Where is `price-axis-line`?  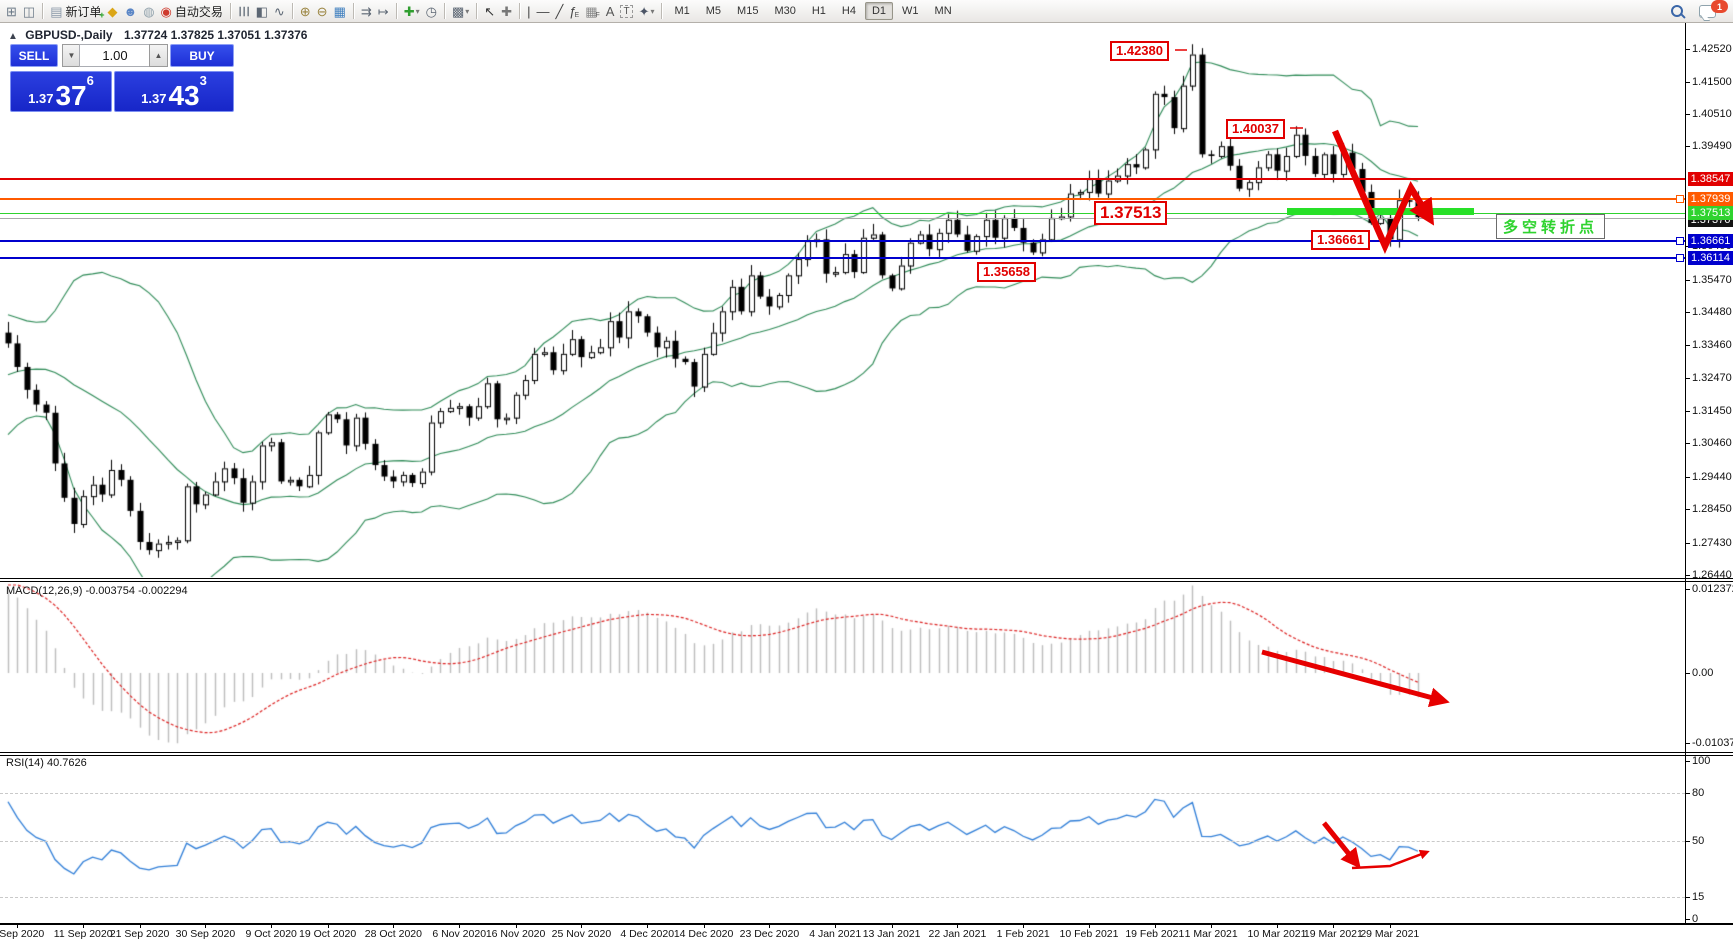 price-axis-line is located at coordinates (1685, 473).